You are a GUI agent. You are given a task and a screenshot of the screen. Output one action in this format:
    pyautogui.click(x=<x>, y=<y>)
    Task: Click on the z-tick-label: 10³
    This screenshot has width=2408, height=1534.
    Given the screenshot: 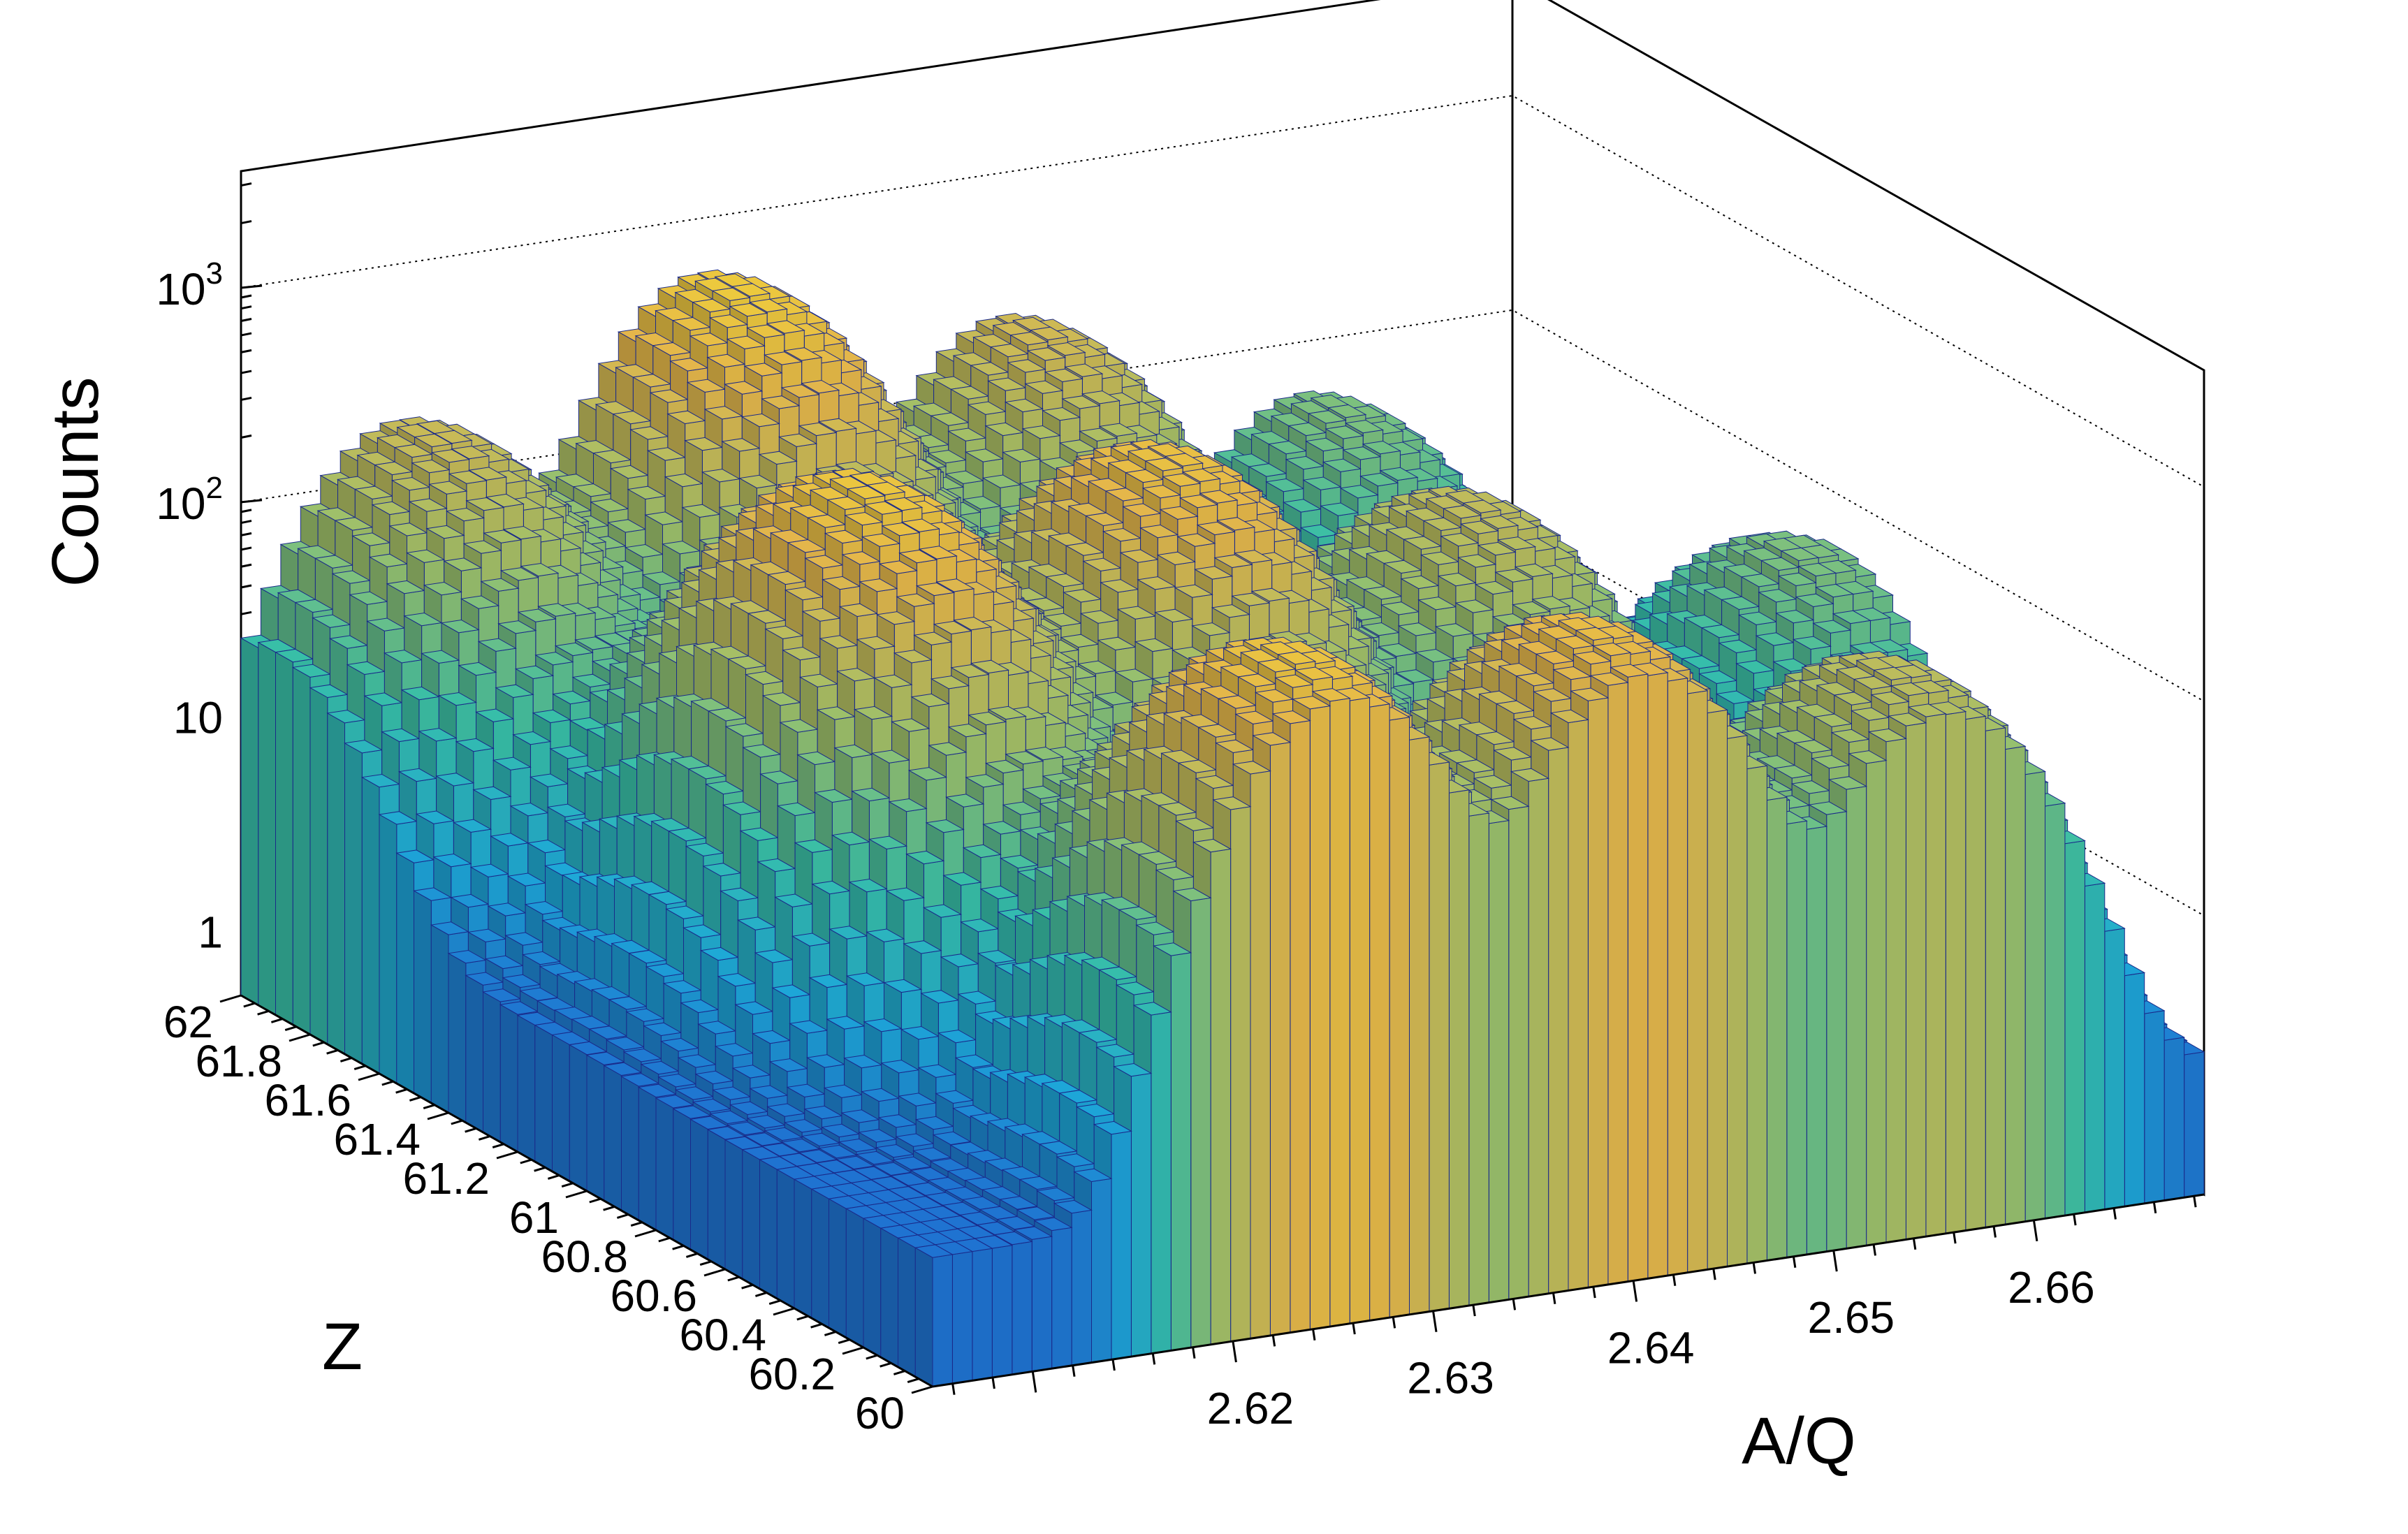 What is the action you would take?
    pyautogui.click(x=189, y=285)
    